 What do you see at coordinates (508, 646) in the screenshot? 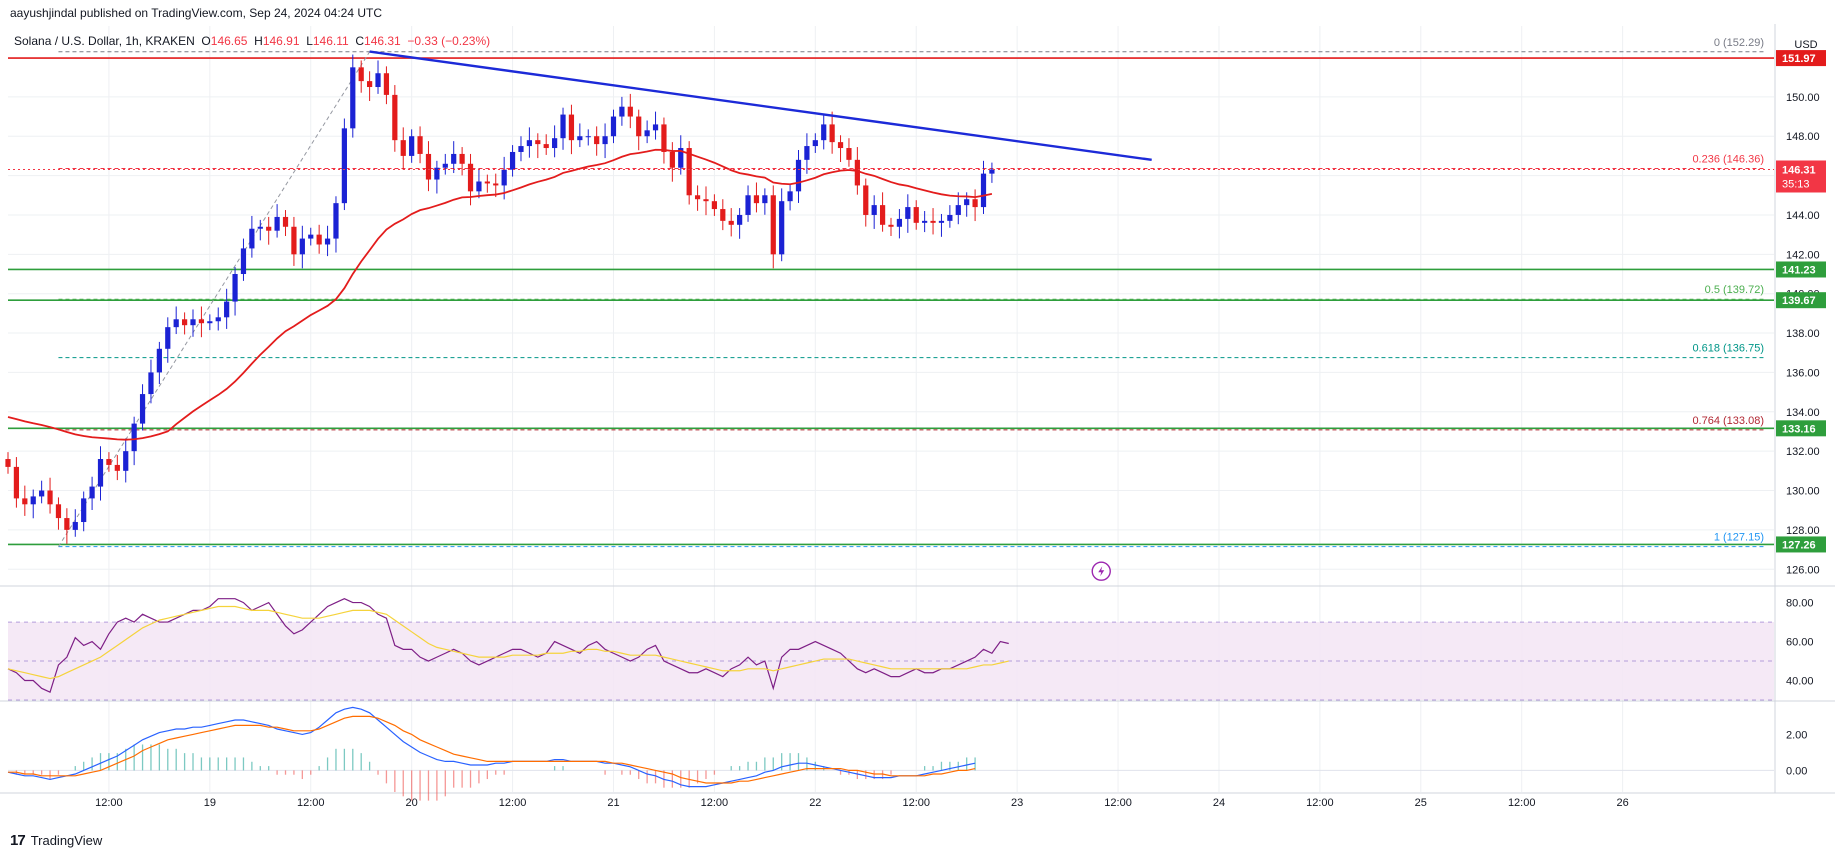
I see `rsi-line` at bounding box center [508, 646].